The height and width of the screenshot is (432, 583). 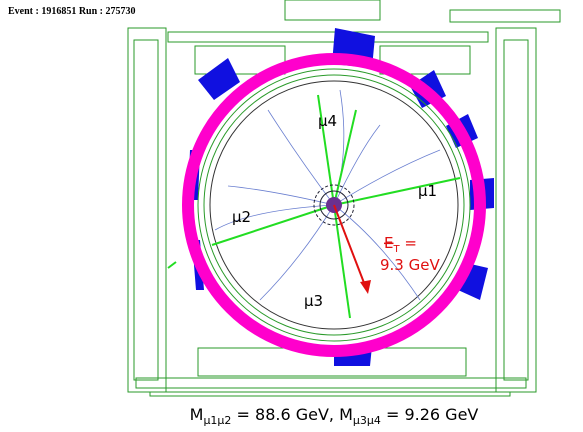 I want to click on event-header: Event : 1916851 Run : 275730, so click(x=72, y=11).